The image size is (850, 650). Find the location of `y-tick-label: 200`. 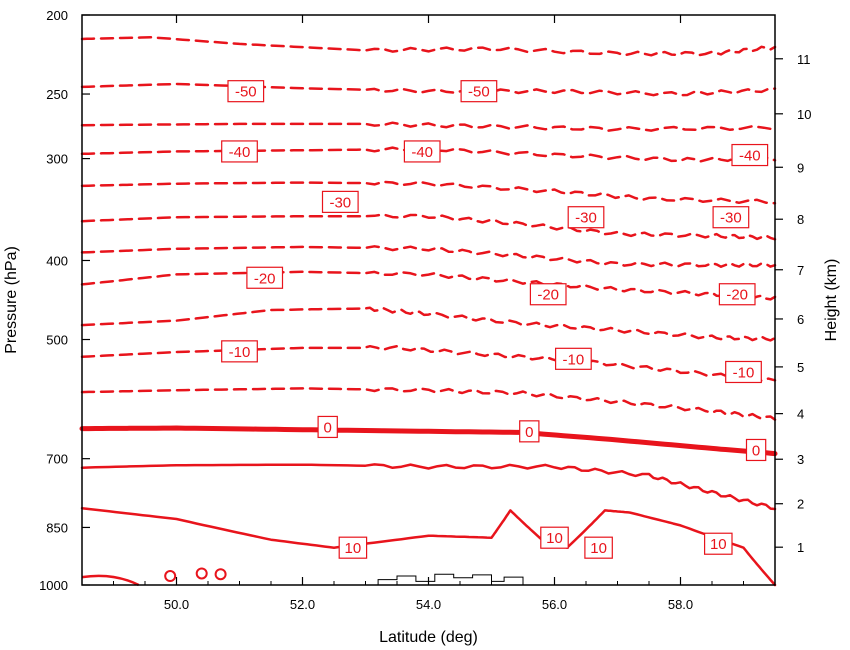

y-tick-label: 200 is located at coordinates (57, 15).